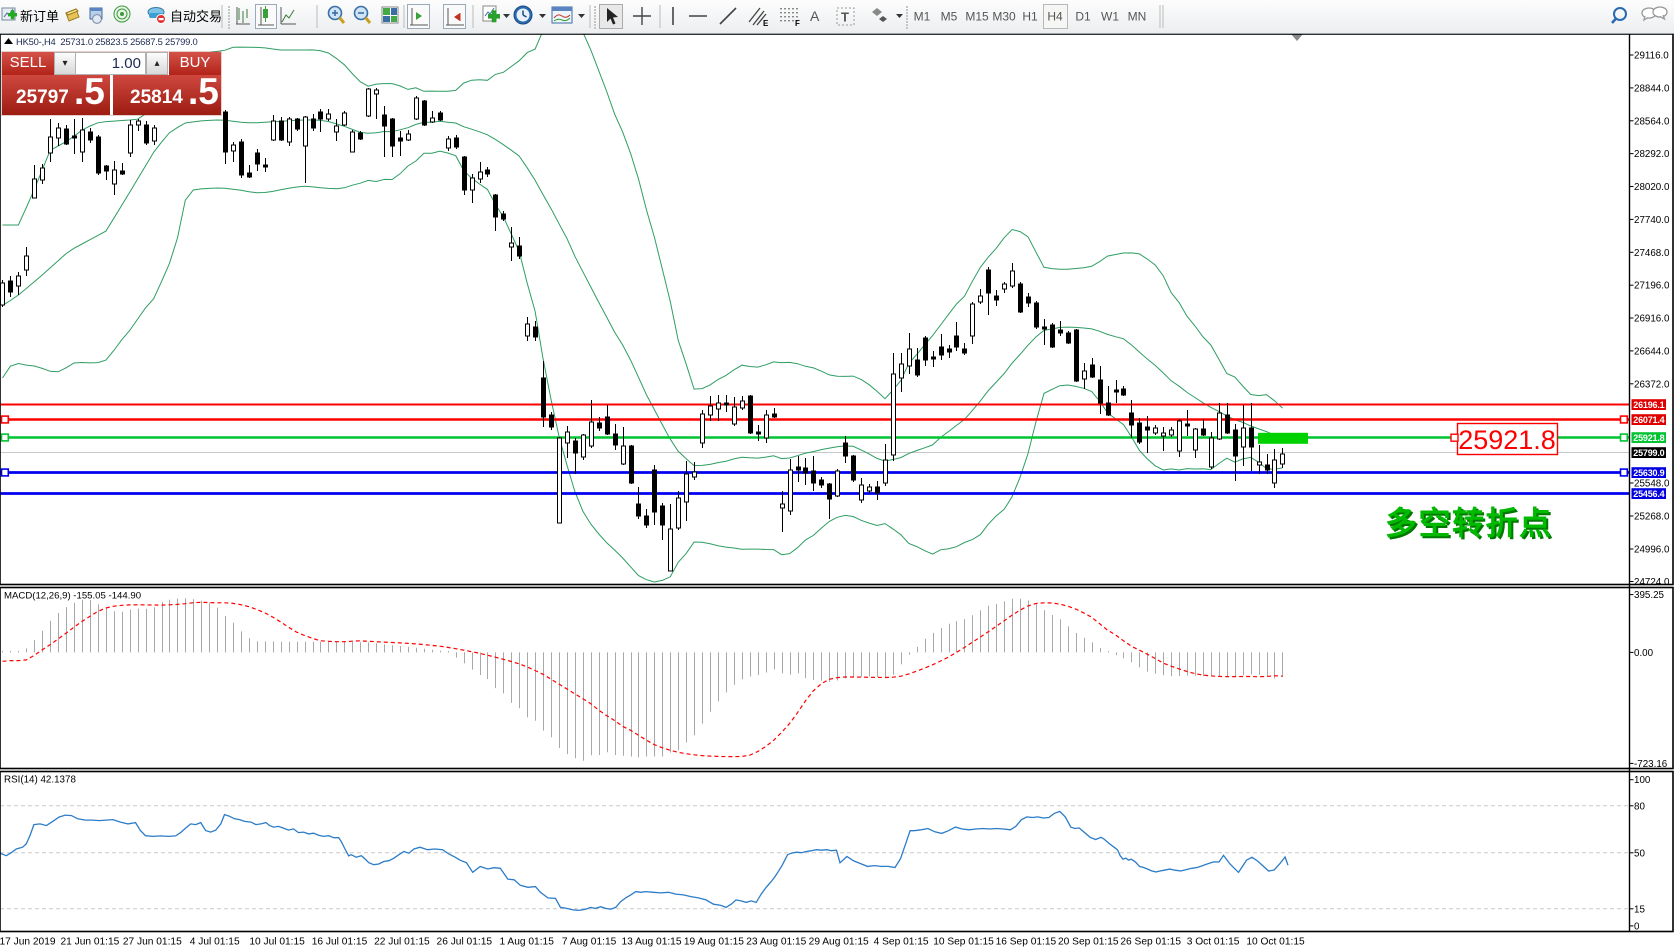 This screenshot has height=951, width=1674. I want to click on svg-text: 20 Sep 01:15, so click(1088, 942).